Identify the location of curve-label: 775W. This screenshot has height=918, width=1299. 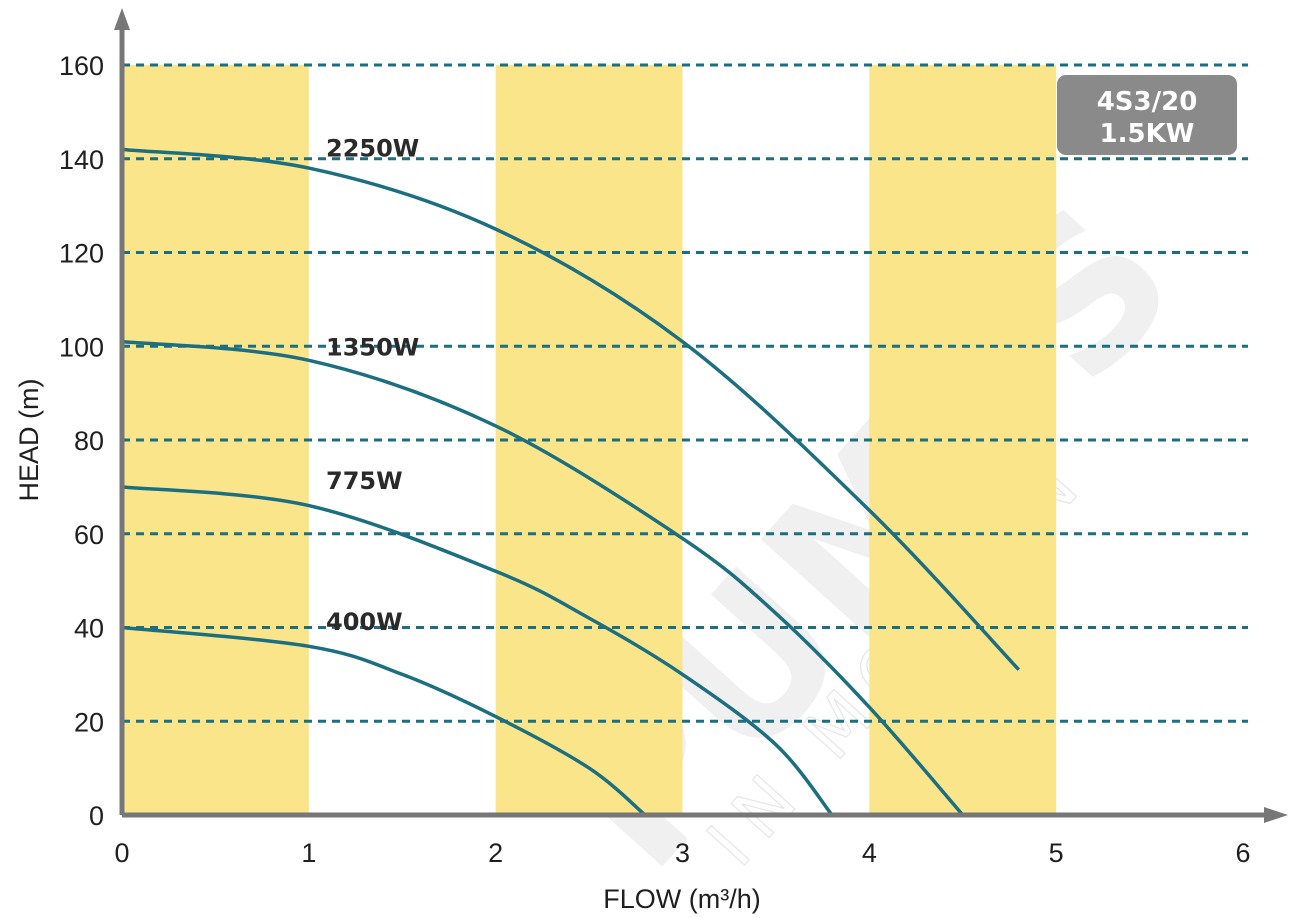
(364, 481).